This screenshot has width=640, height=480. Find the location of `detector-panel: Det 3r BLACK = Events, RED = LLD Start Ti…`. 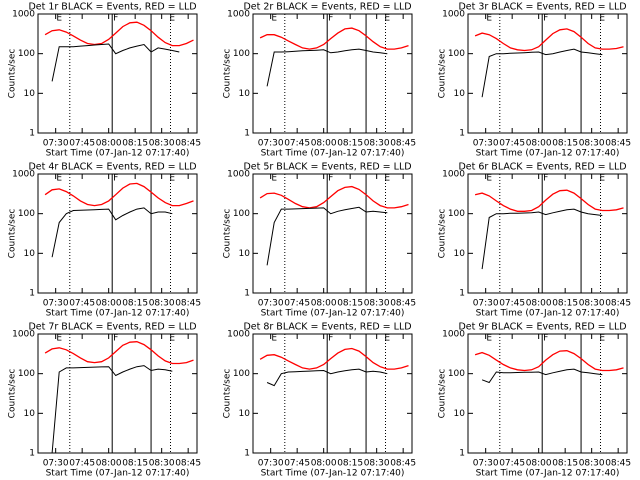

detector-panel: Det 3r BLACK = Events, RED = LLD Start Ti… is located at coordinates (535, 80).